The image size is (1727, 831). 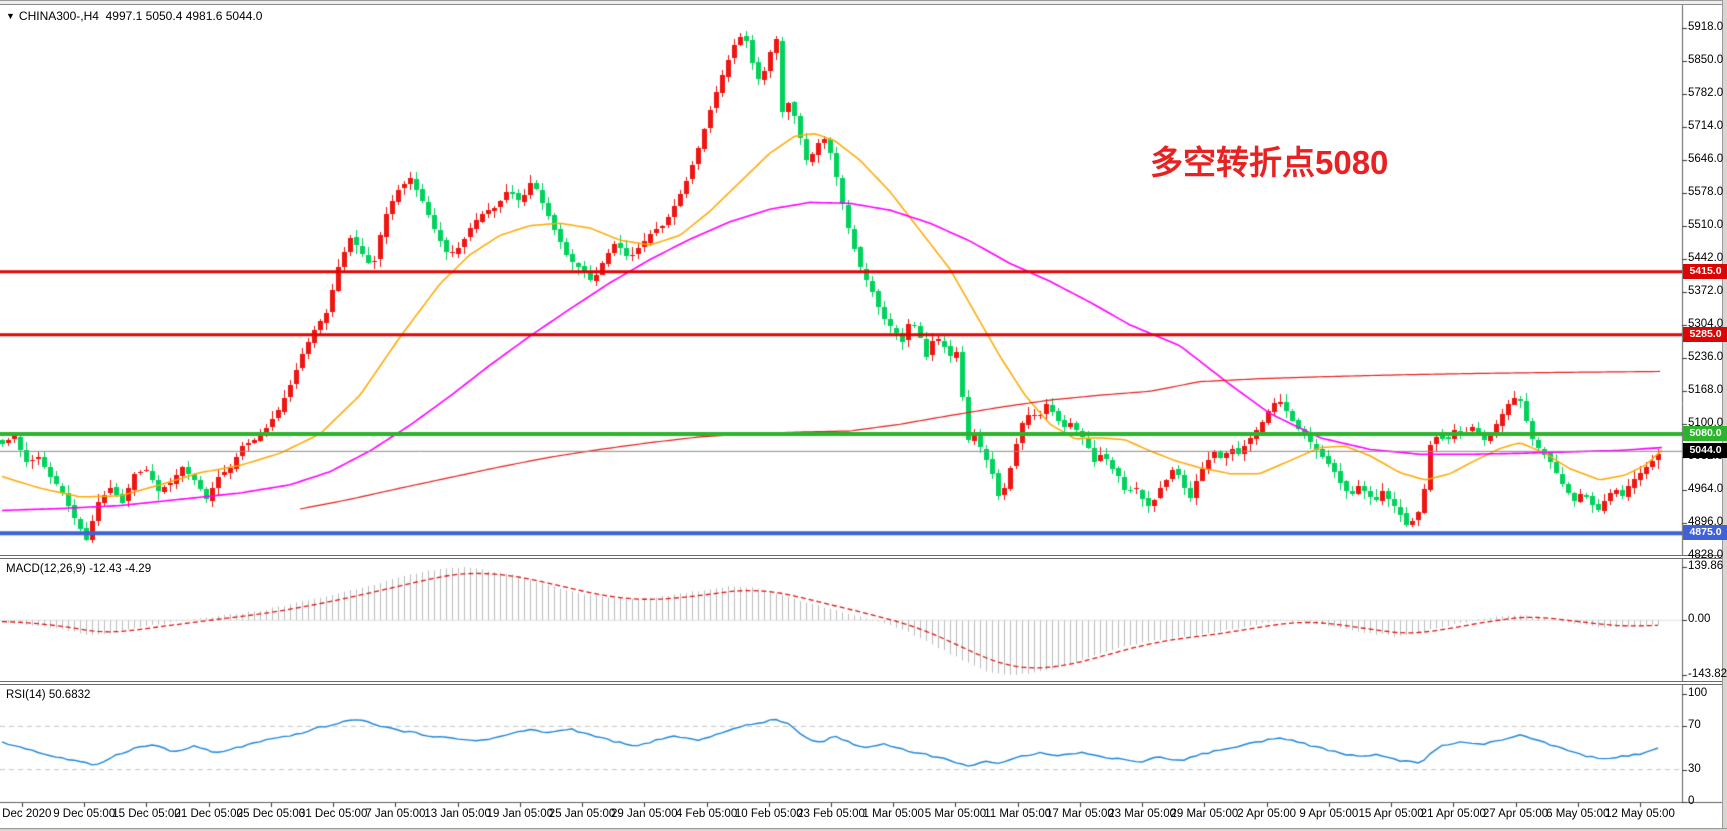 I want to click on main-macd-divider, so click(x=861, y=557).